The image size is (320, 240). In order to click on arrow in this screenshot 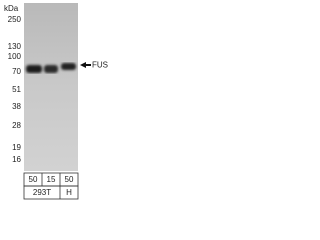, I will do `click(85, 65)`.